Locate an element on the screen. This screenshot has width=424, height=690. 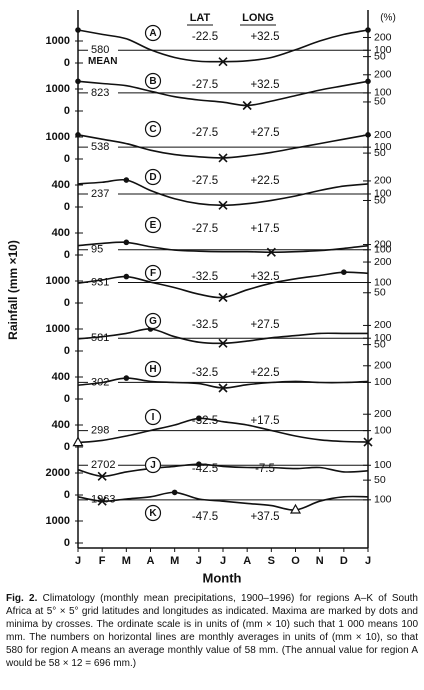
x-tick-label: N is located at coordinates (320, 561).